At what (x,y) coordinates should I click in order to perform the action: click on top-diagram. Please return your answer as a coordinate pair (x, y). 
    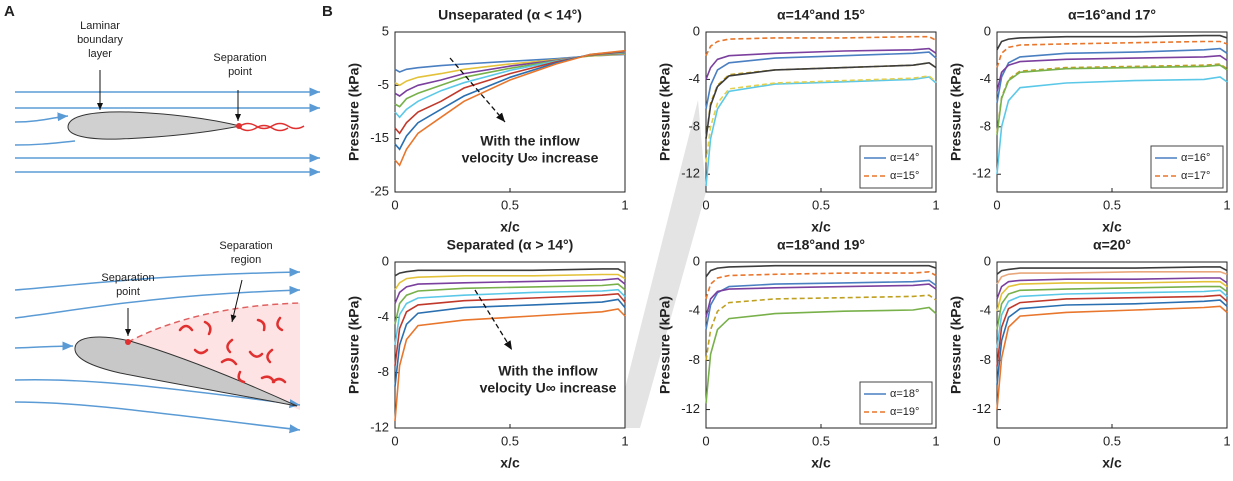
    Looking at the image, I should click on (167, 132).